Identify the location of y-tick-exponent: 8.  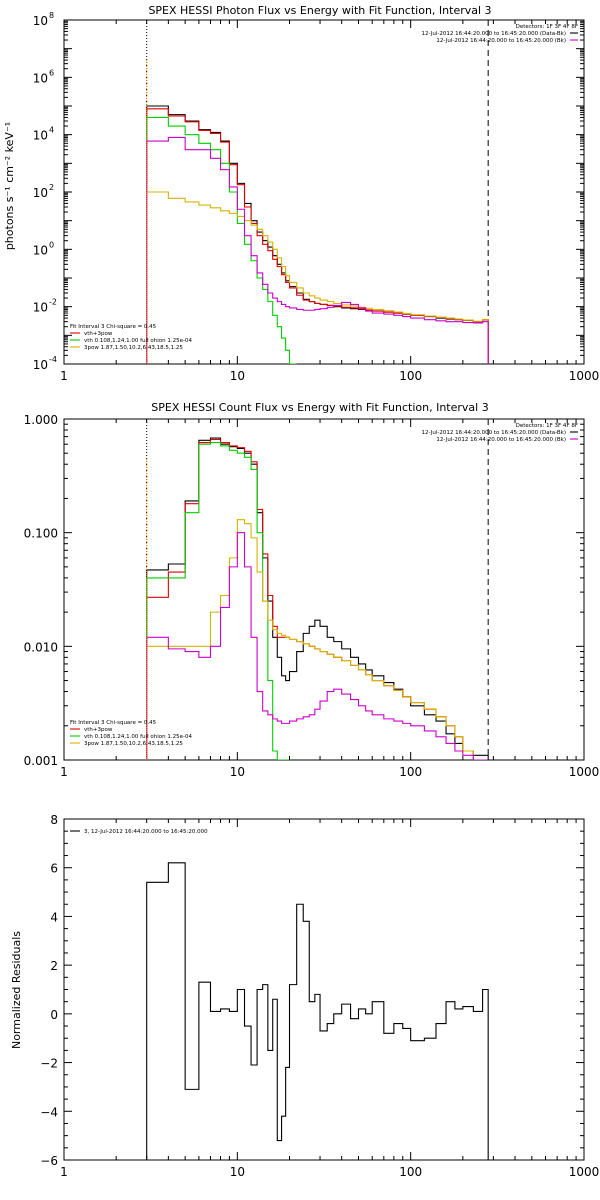
(51, 15).